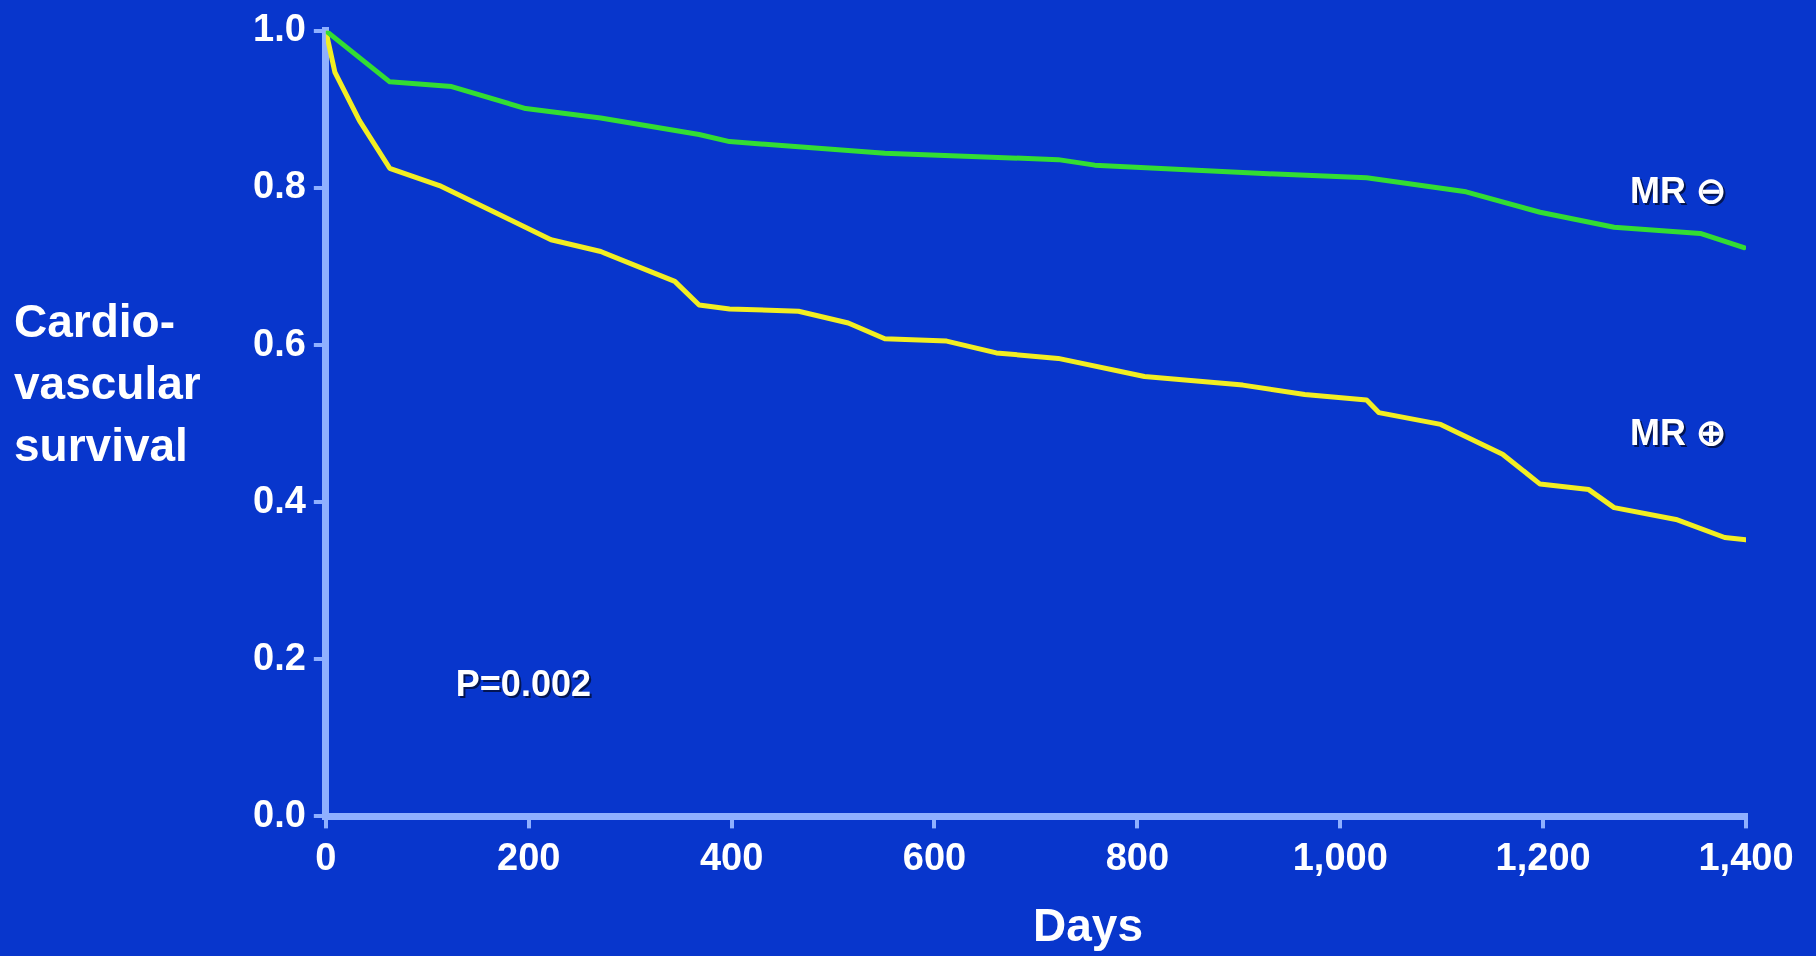 Image resolution: width=1816 pixels, height=956 pixels. Describe the element at coordinates (108, 383) in the screenshot. I see `y-axis-title: Cardio-vascular survival` at that location.